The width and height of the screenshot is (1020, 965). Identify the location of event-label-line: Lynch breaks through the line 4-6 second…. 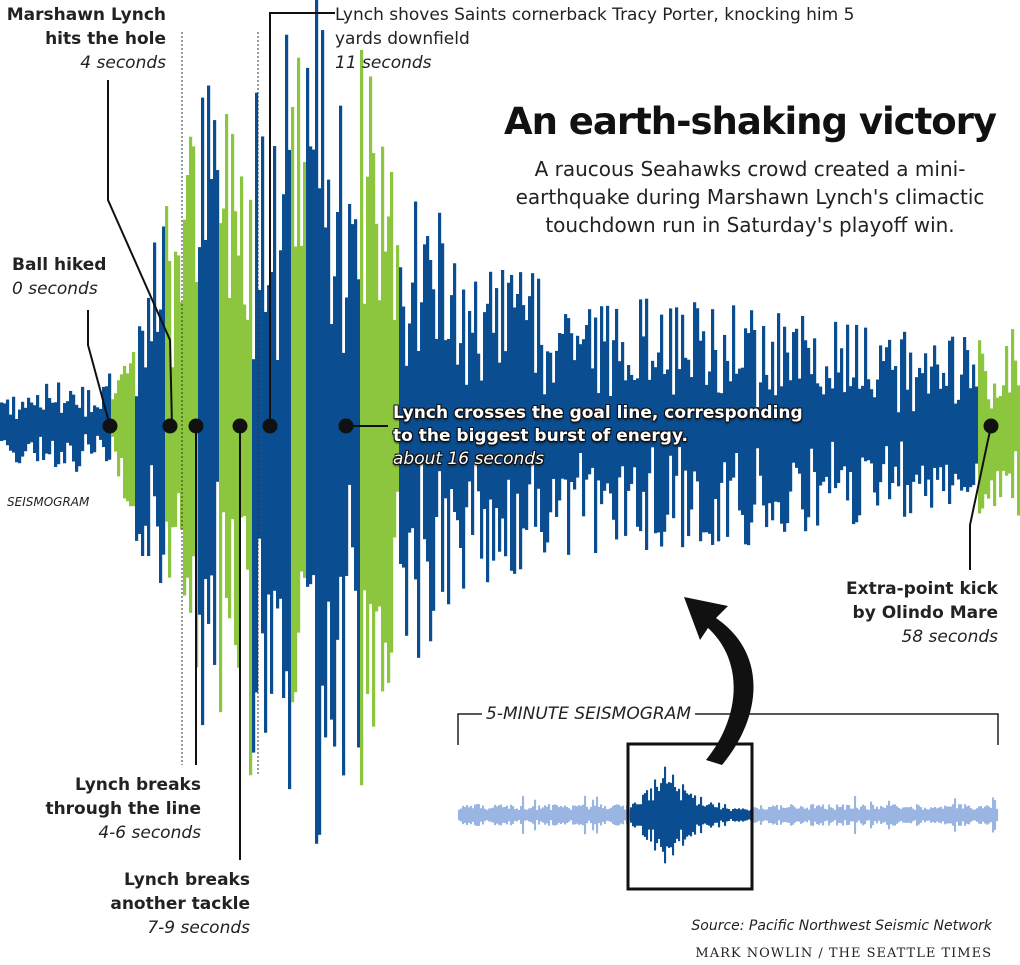
(120, 809).